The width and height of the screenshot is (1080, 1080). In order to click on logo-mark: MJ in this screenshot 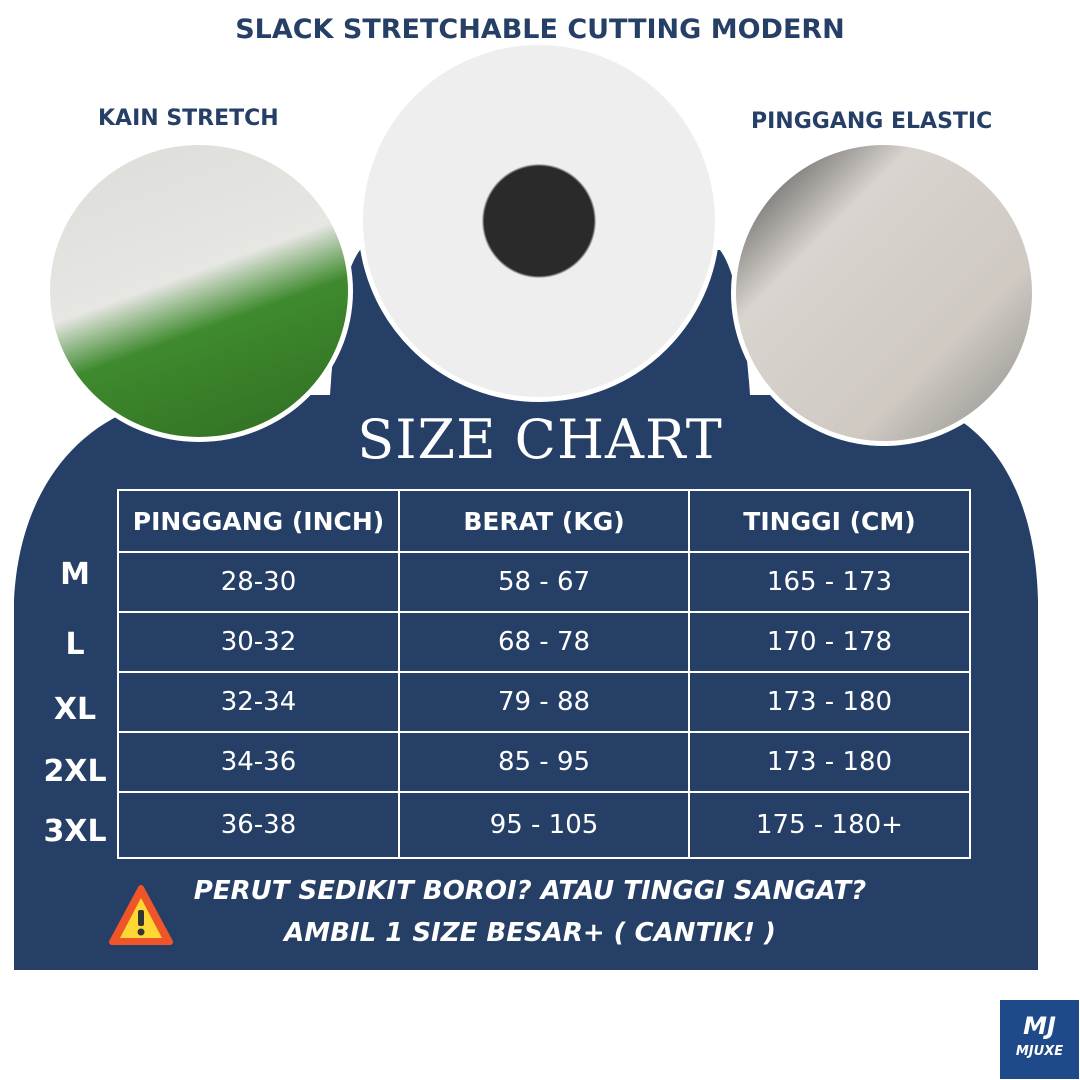, I will do `click(1039, 1026)`.